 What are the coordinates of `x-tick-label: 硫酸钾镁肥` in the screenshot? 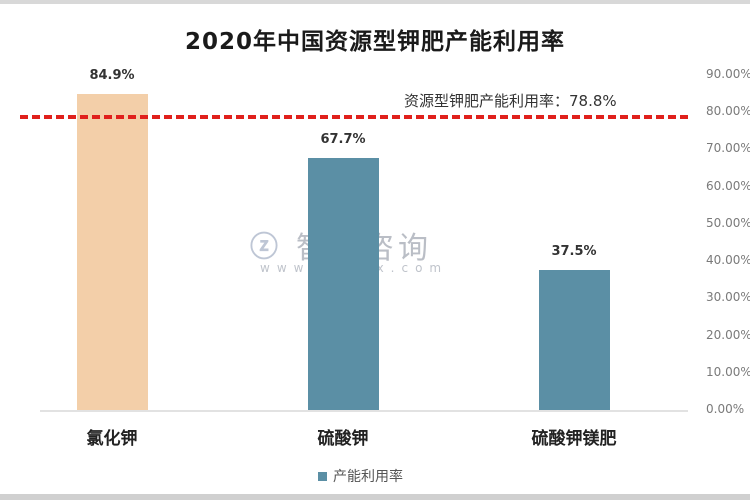 It's located at (574, 439).